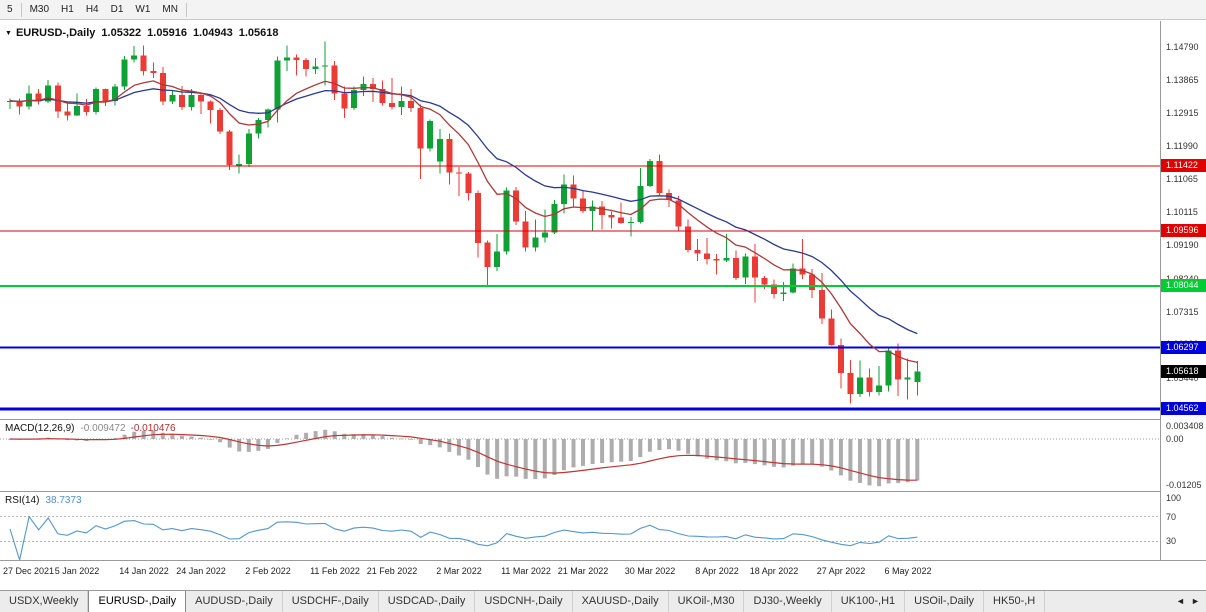 Image resolution: width=1206 pixels, height=612 pixels. I want to click on date-axis-label: 2 Mar 2022, so click(459, 571).